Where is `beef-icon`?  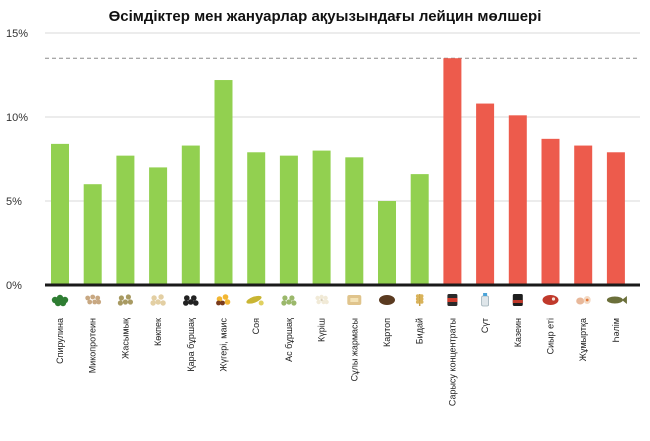 beef-icon is located at coordinates (550, 300).